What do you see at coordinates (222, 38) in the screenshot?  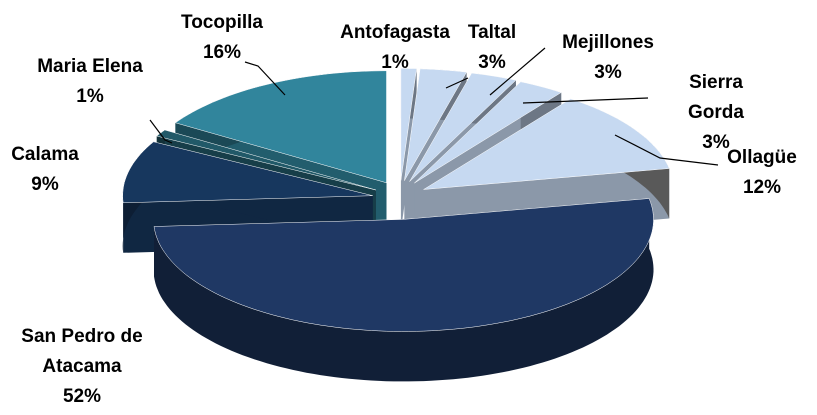 I see `slice-label: Tocopilla 16%` at bounding box center [222, 38].